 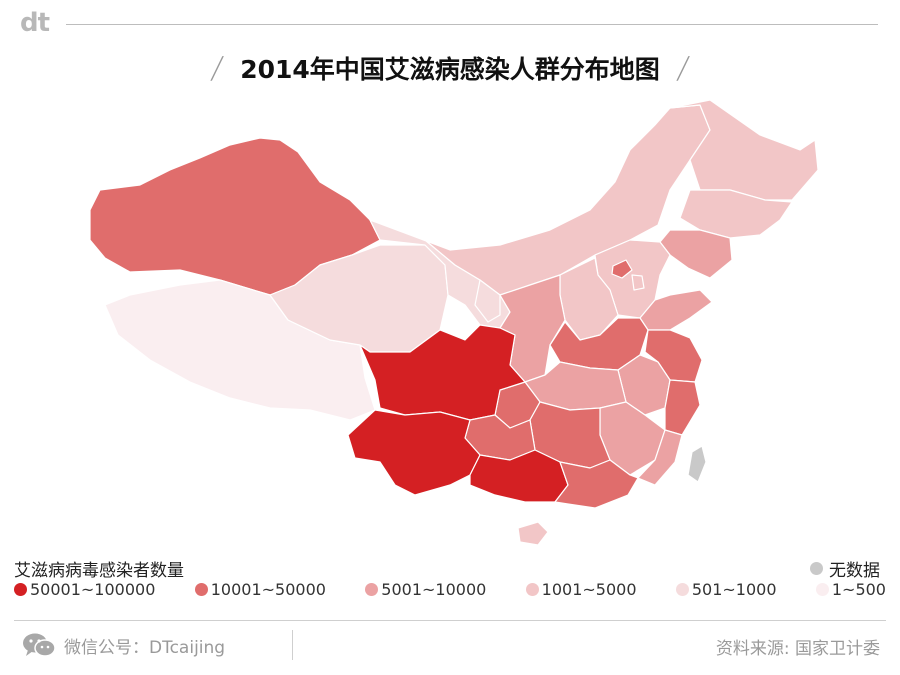 What do you see at coordinates (450, 620) in the screenshot?
I see `bottom-rule` at bounding box center [450, 620].